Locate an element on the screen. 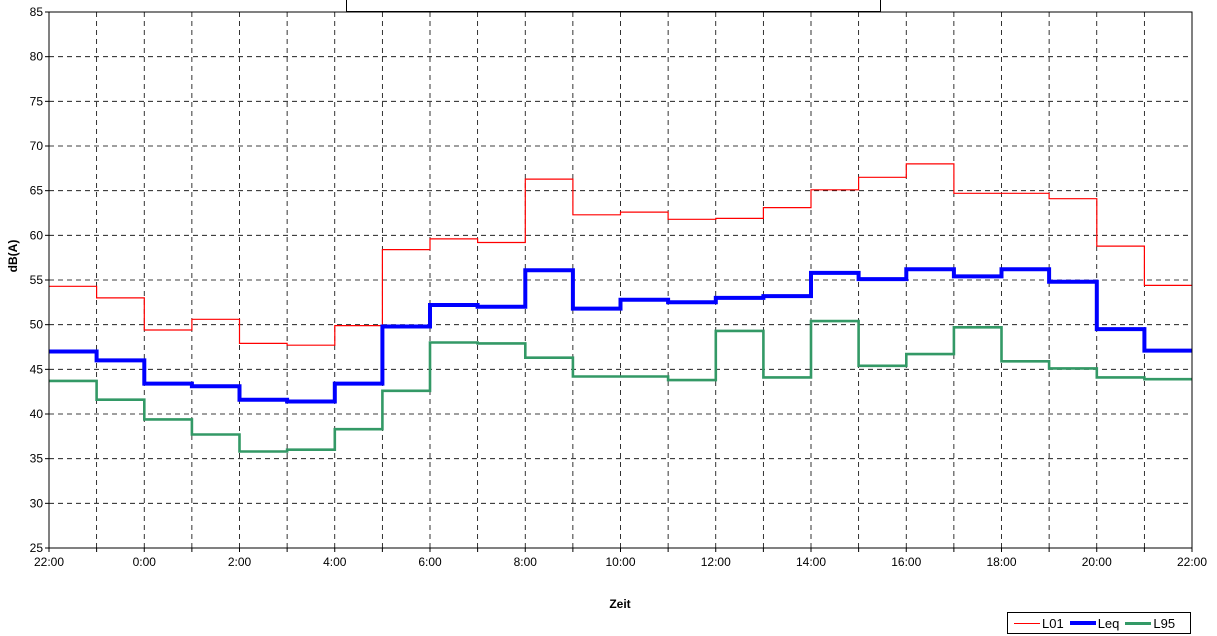 This screenshot has width=1217, height=636. y-tick-label: 65 is located at coordinates (37, 191).